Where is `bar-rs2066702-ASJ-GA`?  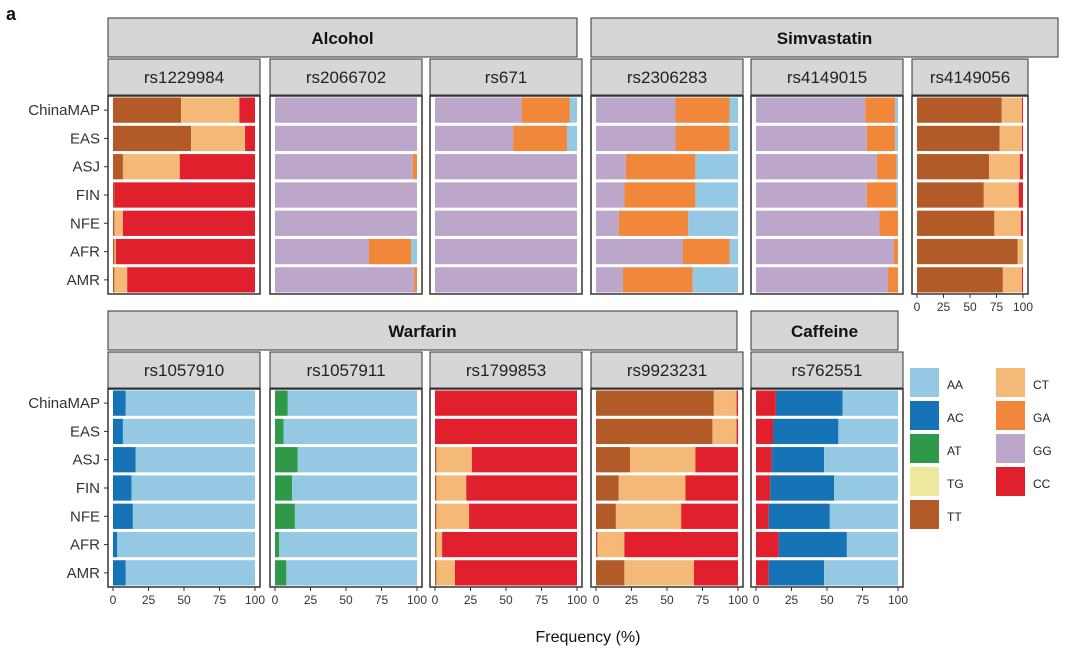
bar-rs2066702-ASJ-GA is located at coordinates (414, 167).